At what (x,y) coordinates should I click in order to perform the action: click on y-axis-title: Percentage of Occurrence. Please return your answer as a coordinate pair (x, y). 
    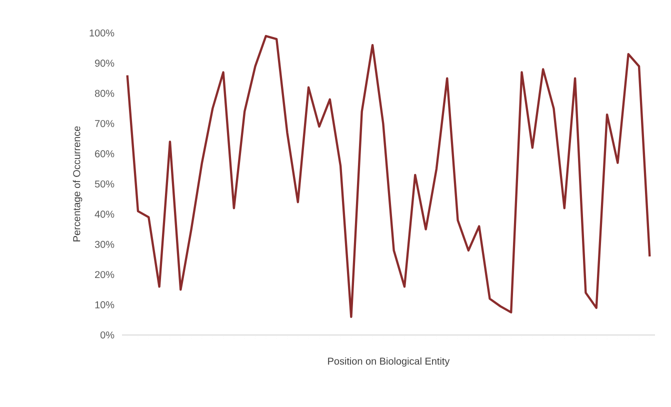
    Looking at the image, I should click on (77, 184).